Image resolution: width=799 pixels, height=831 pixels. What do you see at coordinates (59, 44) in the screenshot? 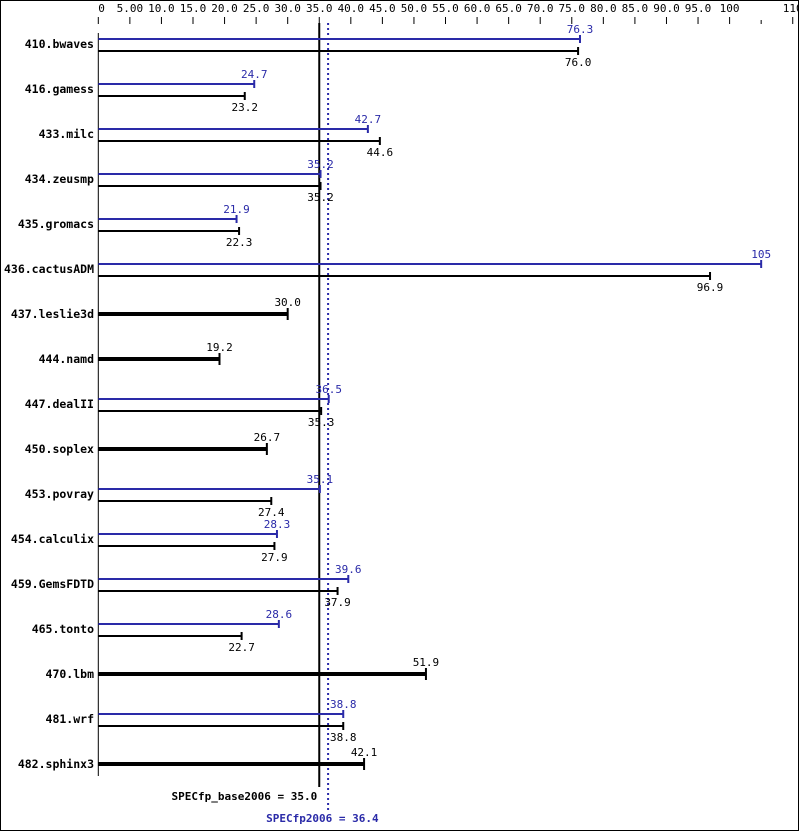
I see `benchmark-label: 410.bwaves` at bounding box center [59, 44].